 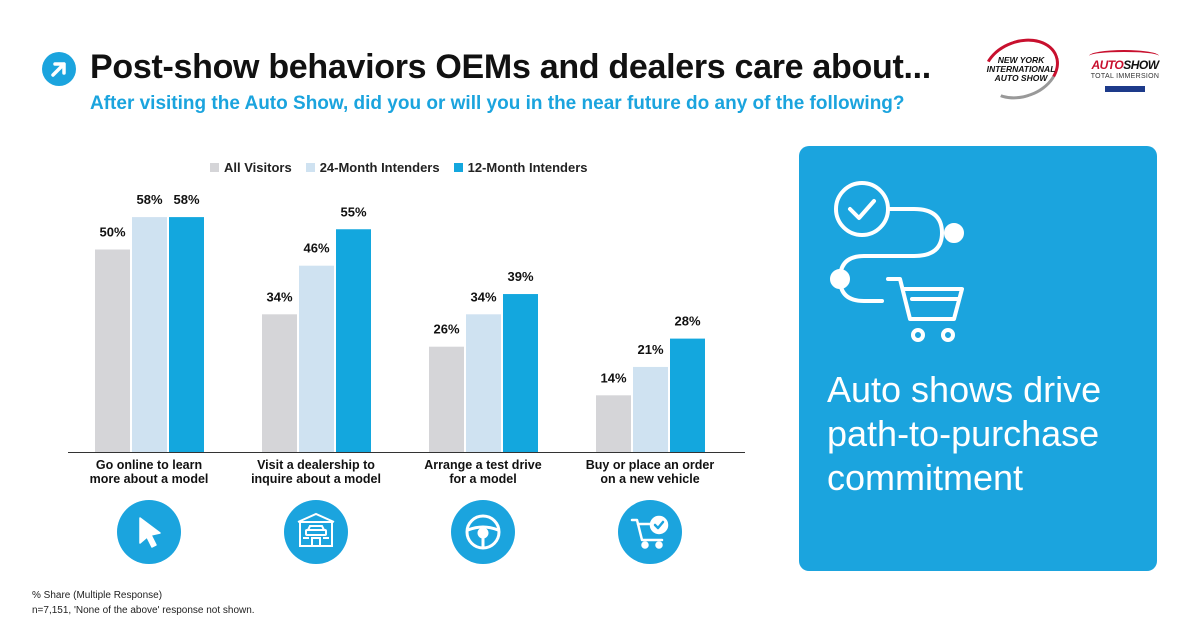 I want to click on cursor-icon, so click(x=149, y=532).